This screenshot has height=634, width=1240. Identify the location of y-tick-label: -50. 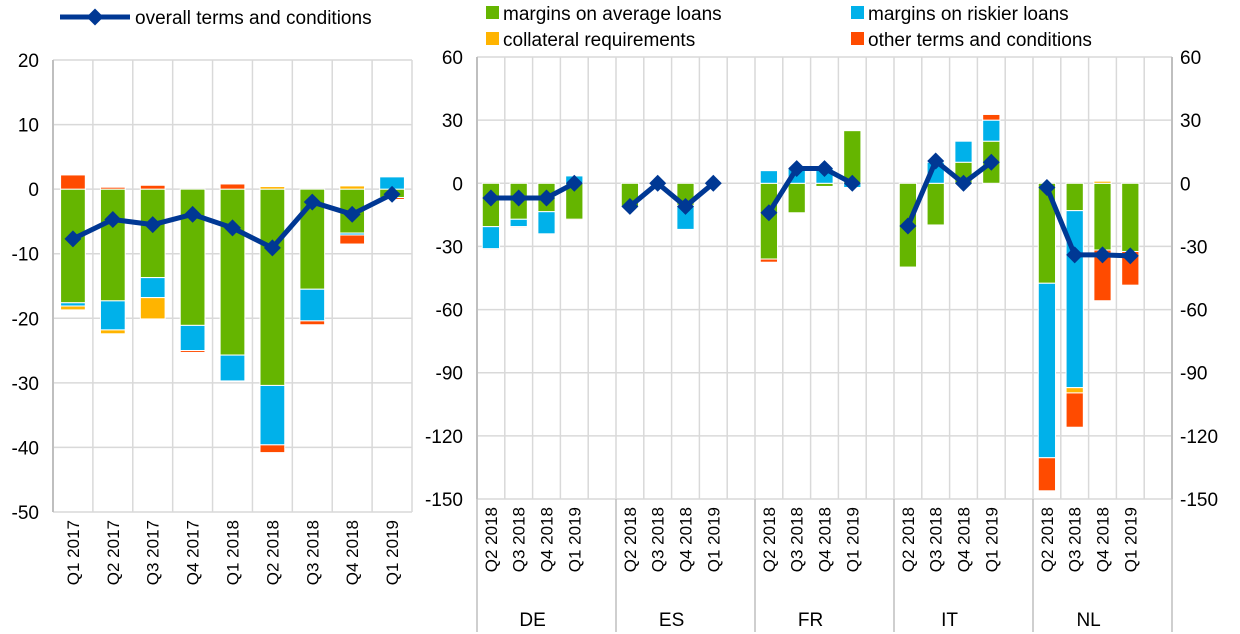
(25, 513).